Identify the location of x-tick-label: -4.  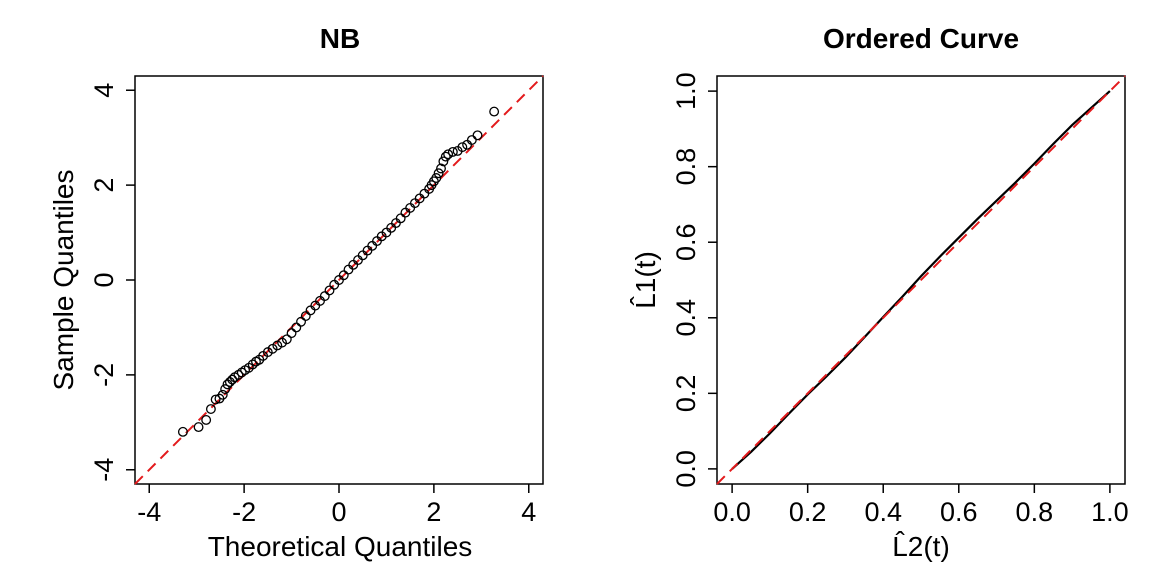
(149, 512).